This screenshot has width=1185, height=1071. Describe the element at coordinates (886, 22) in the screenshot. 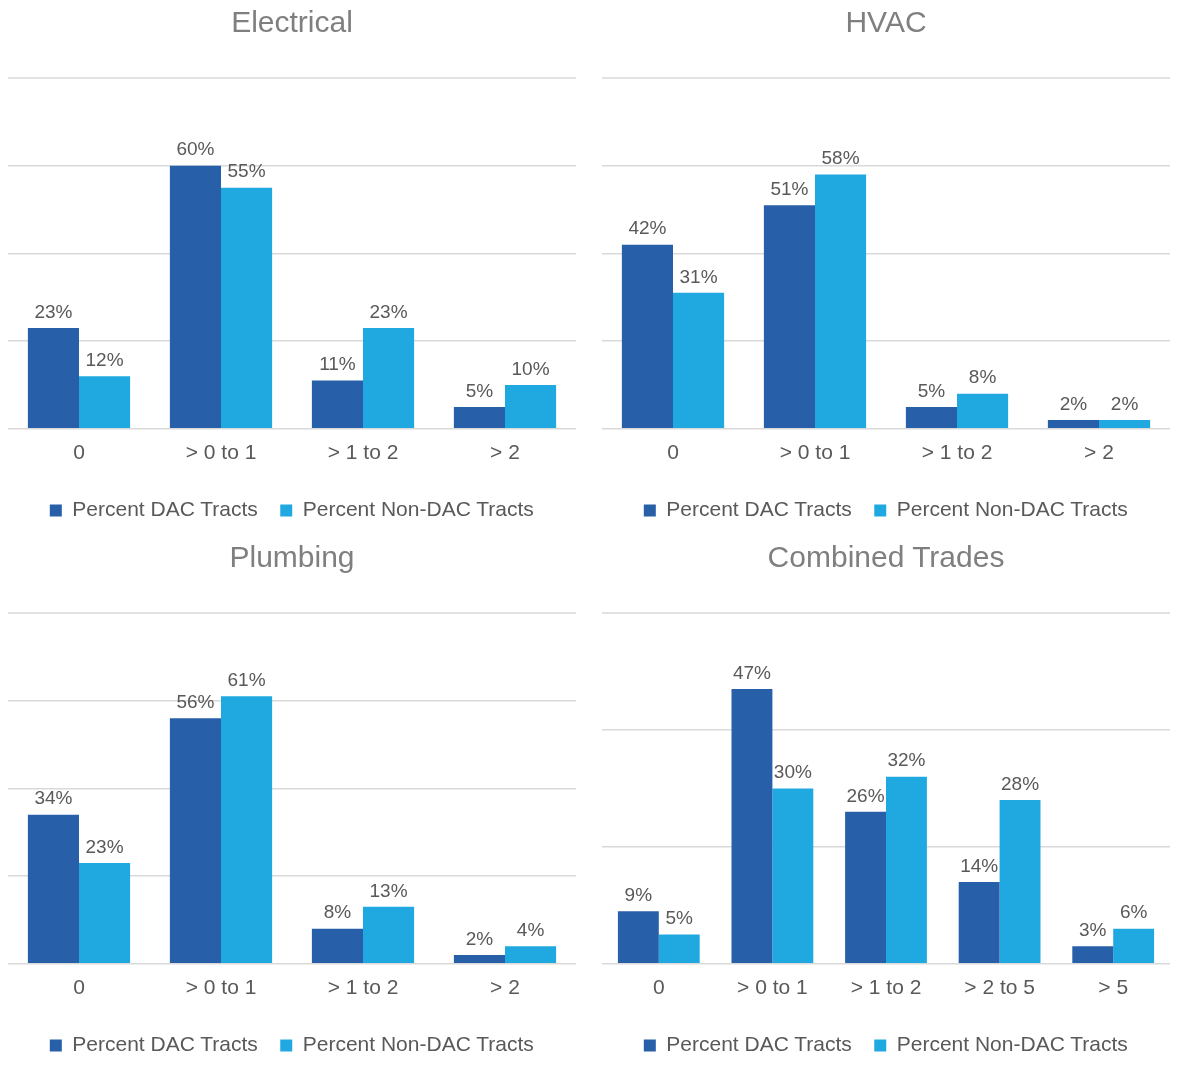

I see `chart-title: HVAC` at that location.